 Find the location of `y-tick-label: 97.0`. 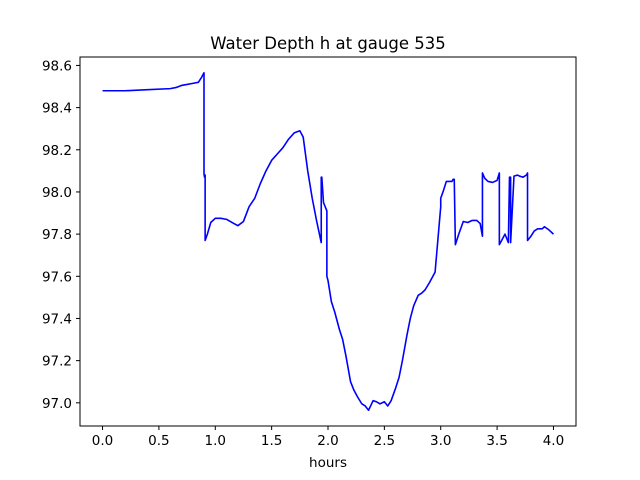

y-tick-label: 97.0 is located at coordinates (57, 404).